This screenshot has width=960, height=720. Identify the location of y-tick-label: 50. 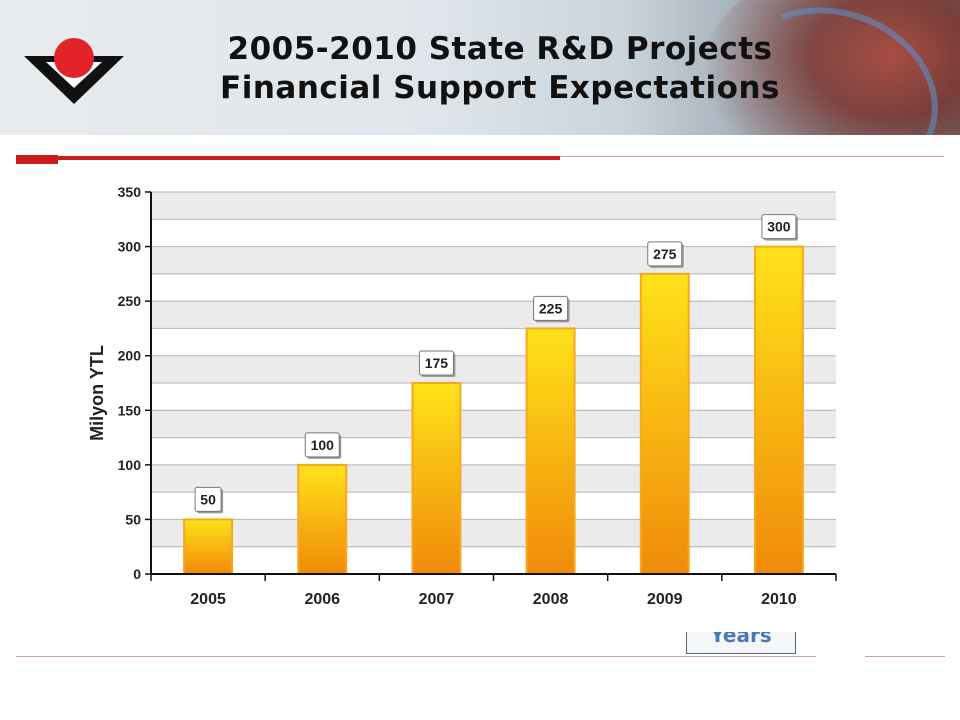
(133, 519).